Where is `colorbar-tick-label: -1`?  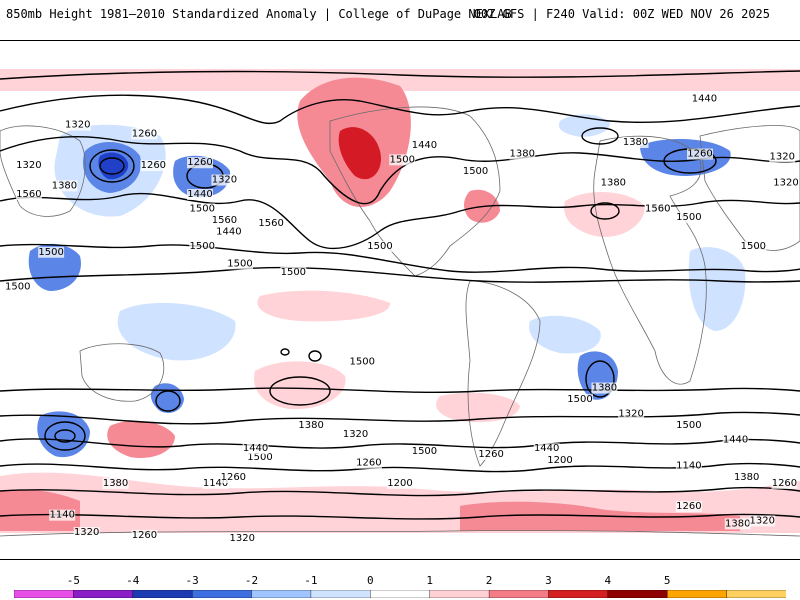 colorbar-tick-label: -1 is located at coordinates (311, 580).